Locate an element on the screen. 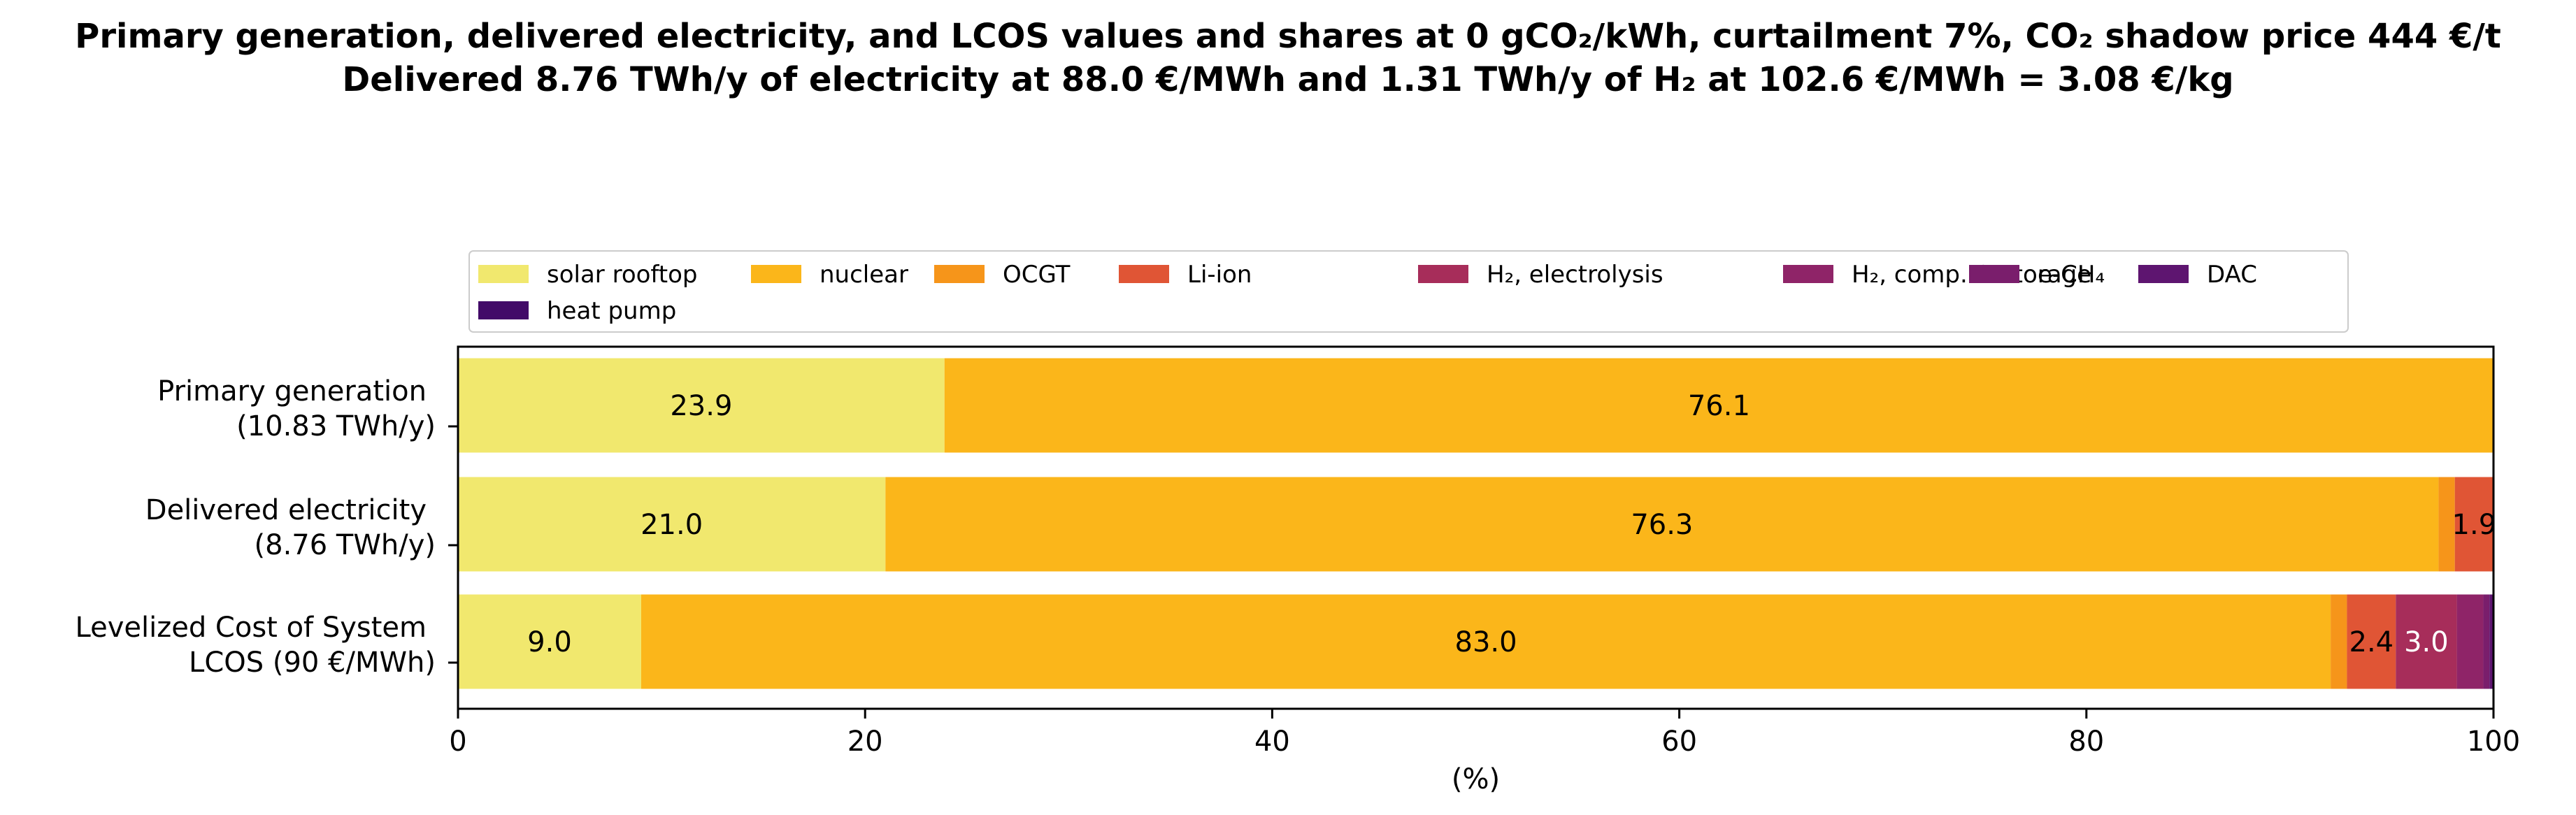  x-tick-label: 0 is located at coordinates (457, 742).